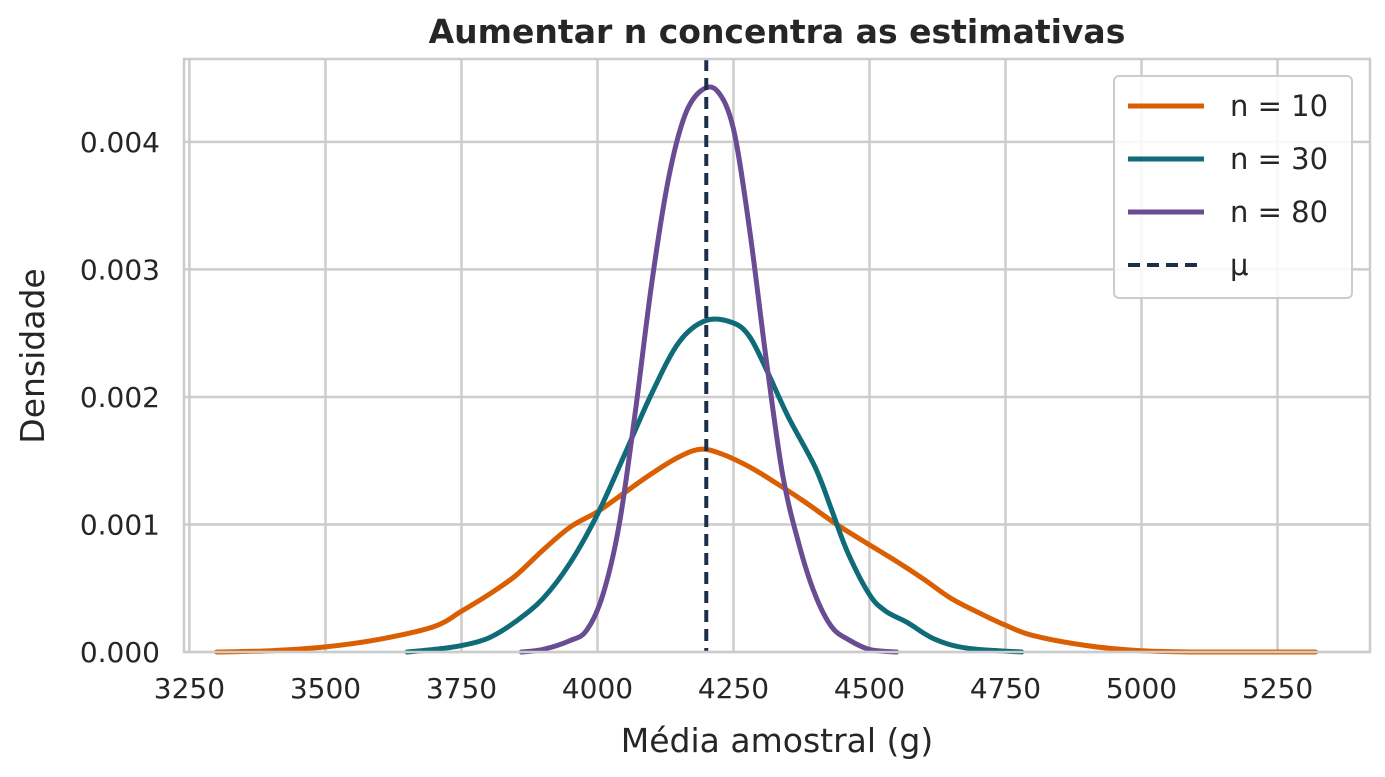 The width and height of the screenshot is (1385, 777). I want to click on y-tick-label: 0.003, so click(120, 269).